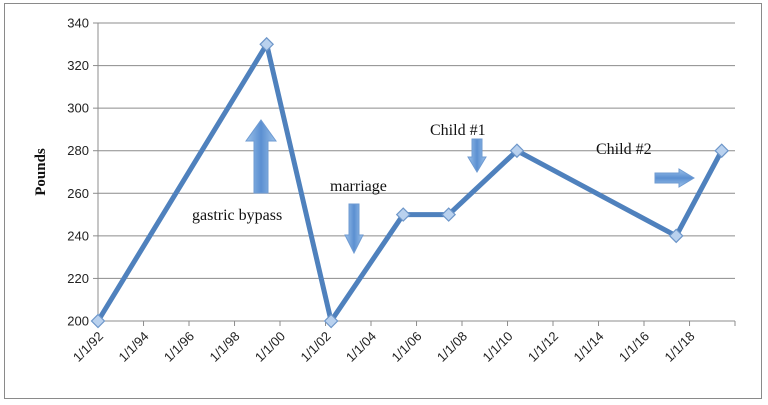 The width and height of the screenshot is (768, 405). What do you see at coordinates (78, 321) in the screenshot?
I see `y-tick-label: 200` at bounding box center [78, 321].